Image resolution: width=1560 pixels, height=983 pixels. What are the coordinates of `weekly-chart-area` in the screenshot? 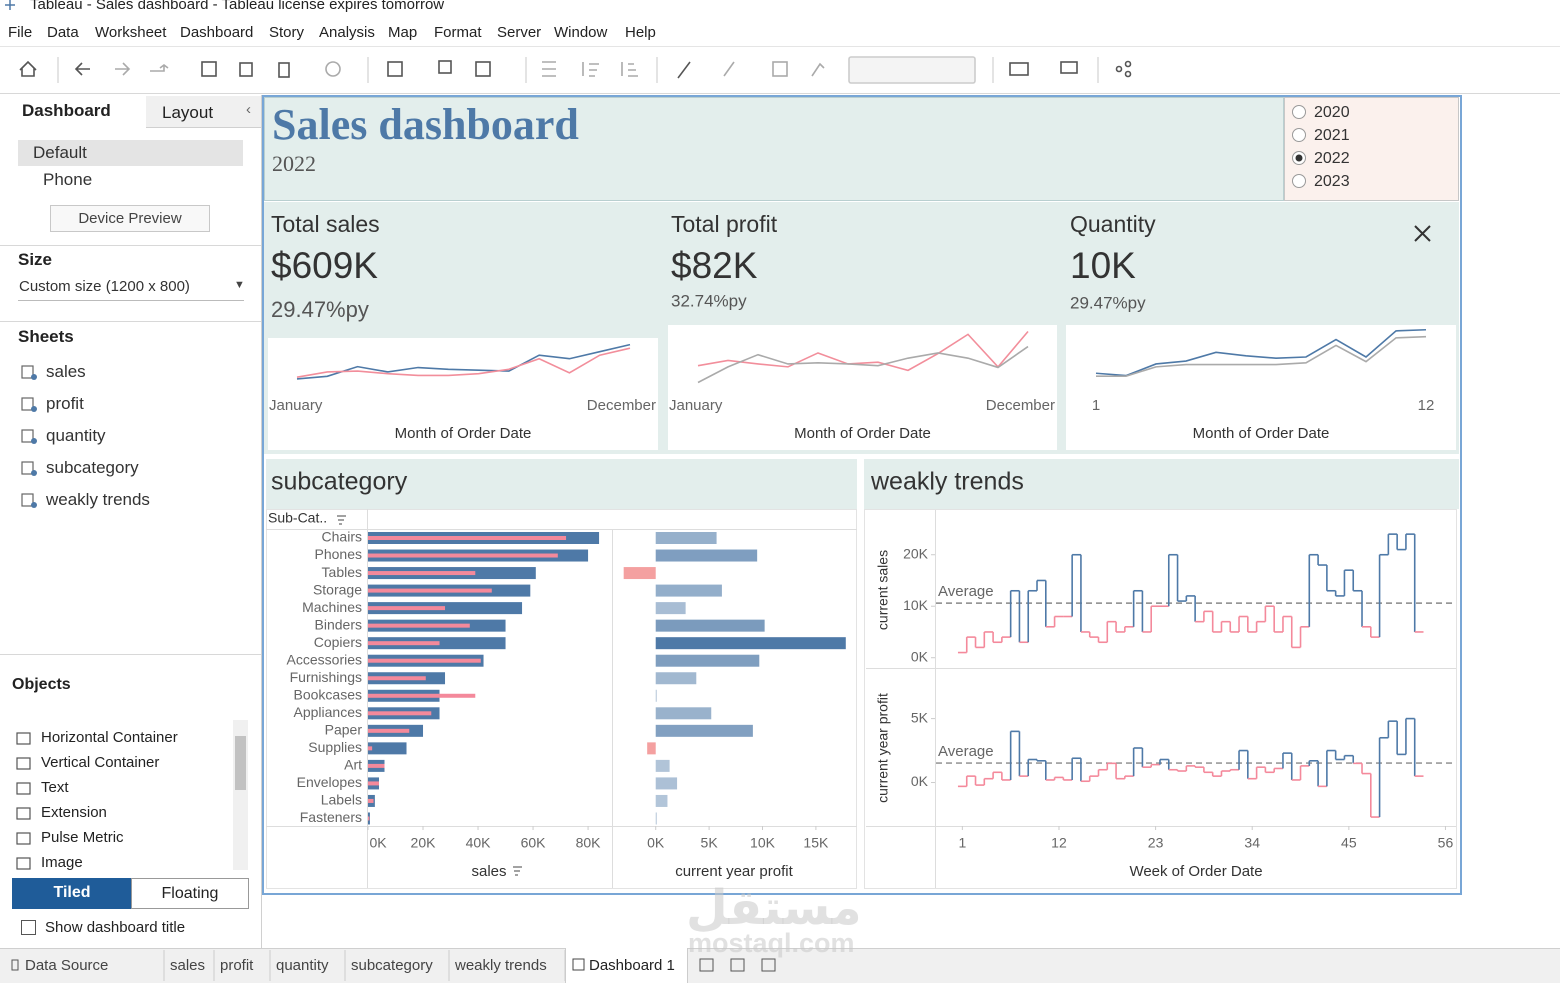 It's located at (1160, 699).